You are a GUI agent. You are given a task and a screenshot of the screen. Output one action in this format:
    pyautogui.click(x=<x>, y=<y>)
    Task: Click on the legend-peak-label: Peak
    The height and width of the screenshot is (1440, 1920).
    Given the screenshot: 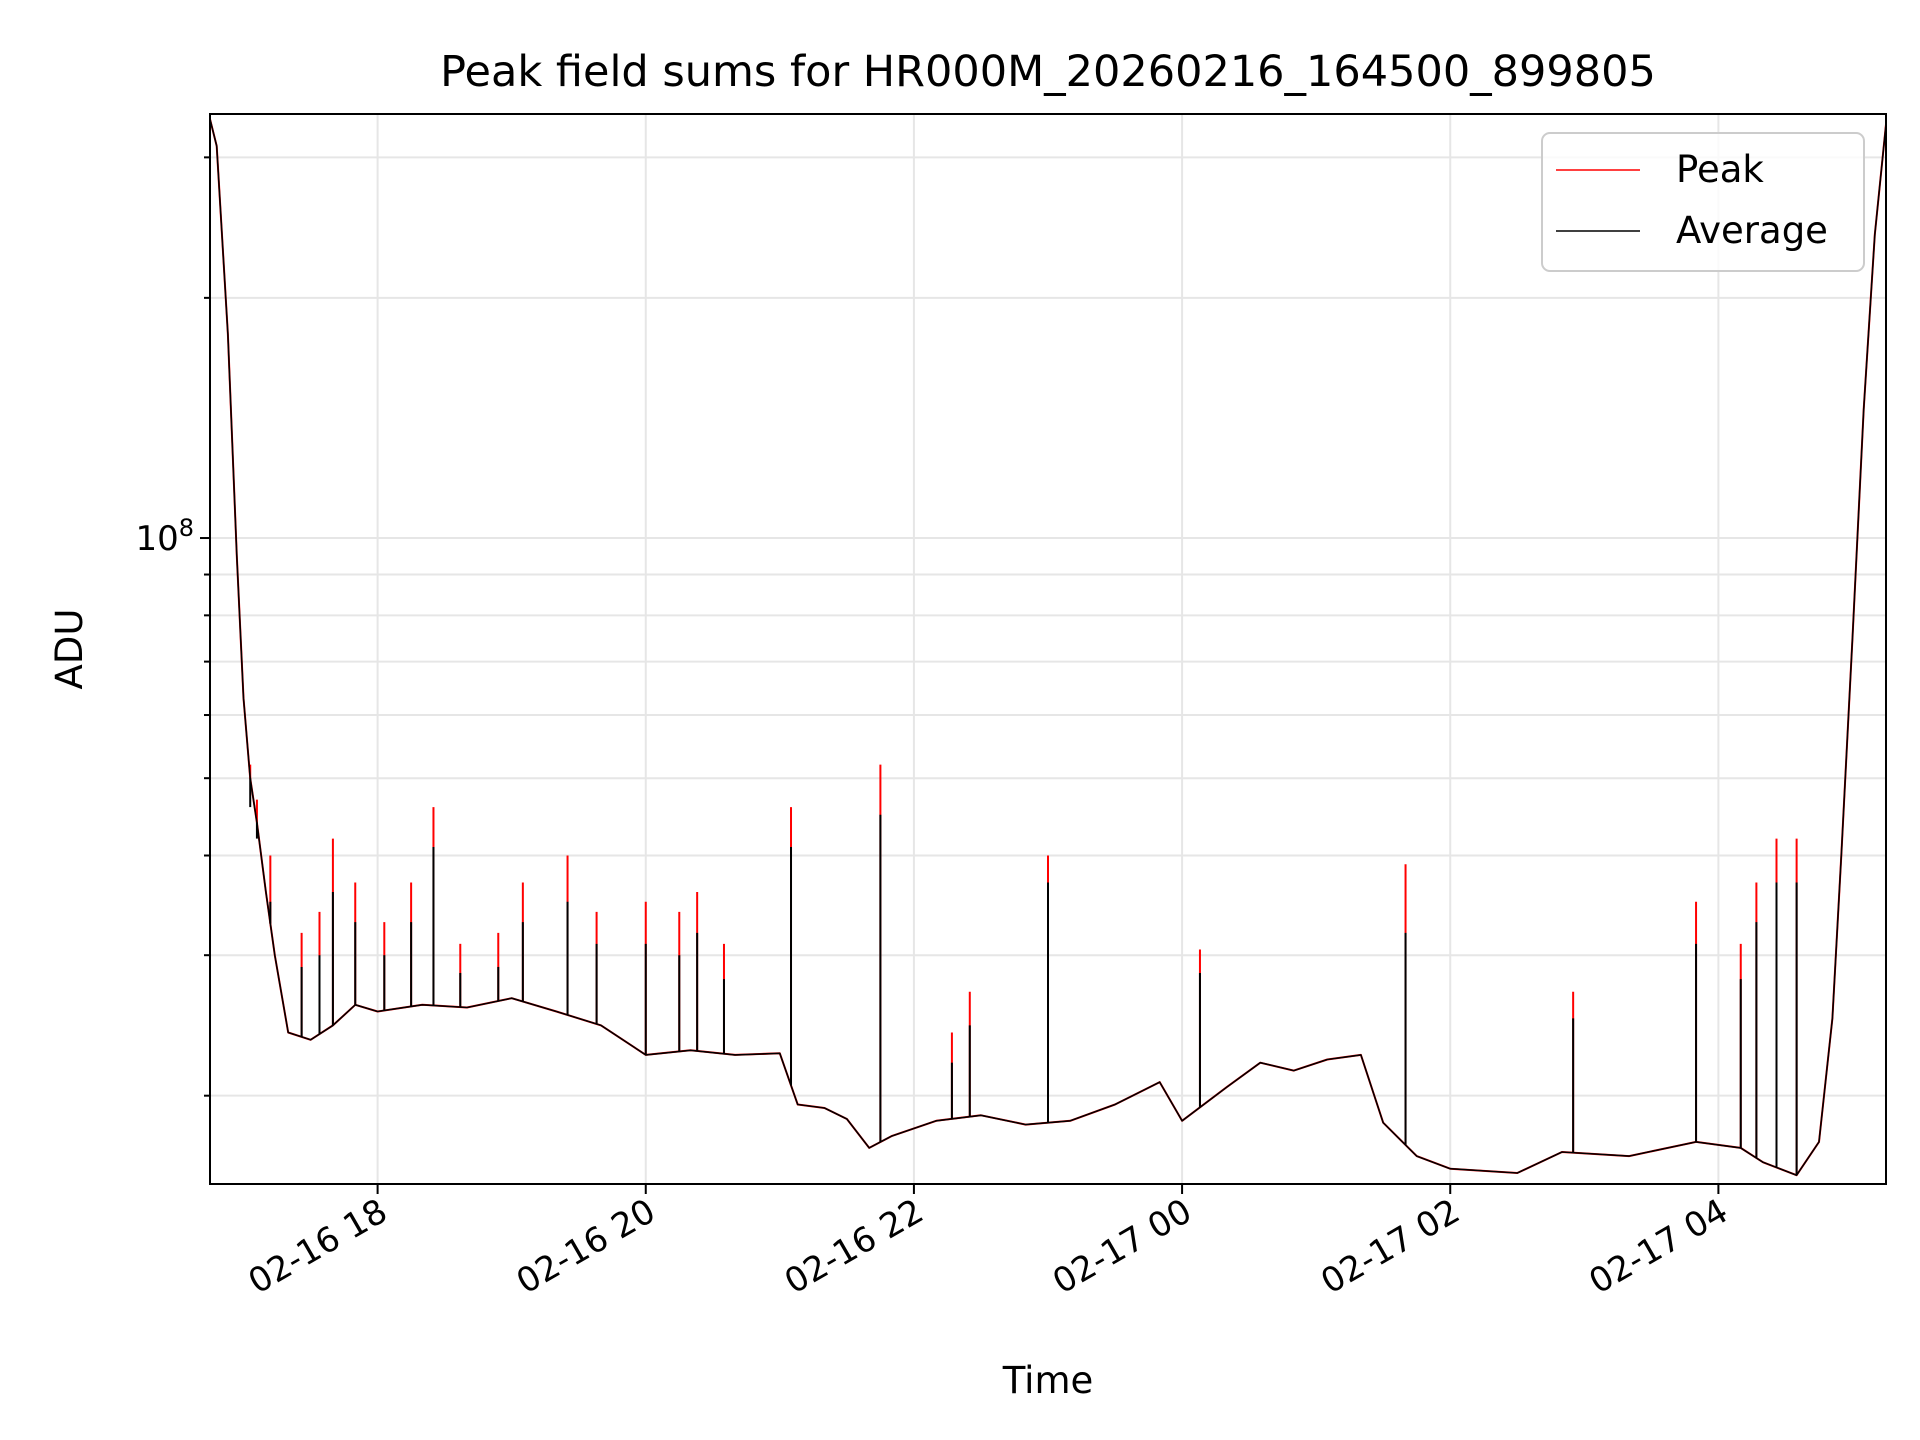 What is the action you would take?
    pyautogui.click(x=1720, y=169)
    